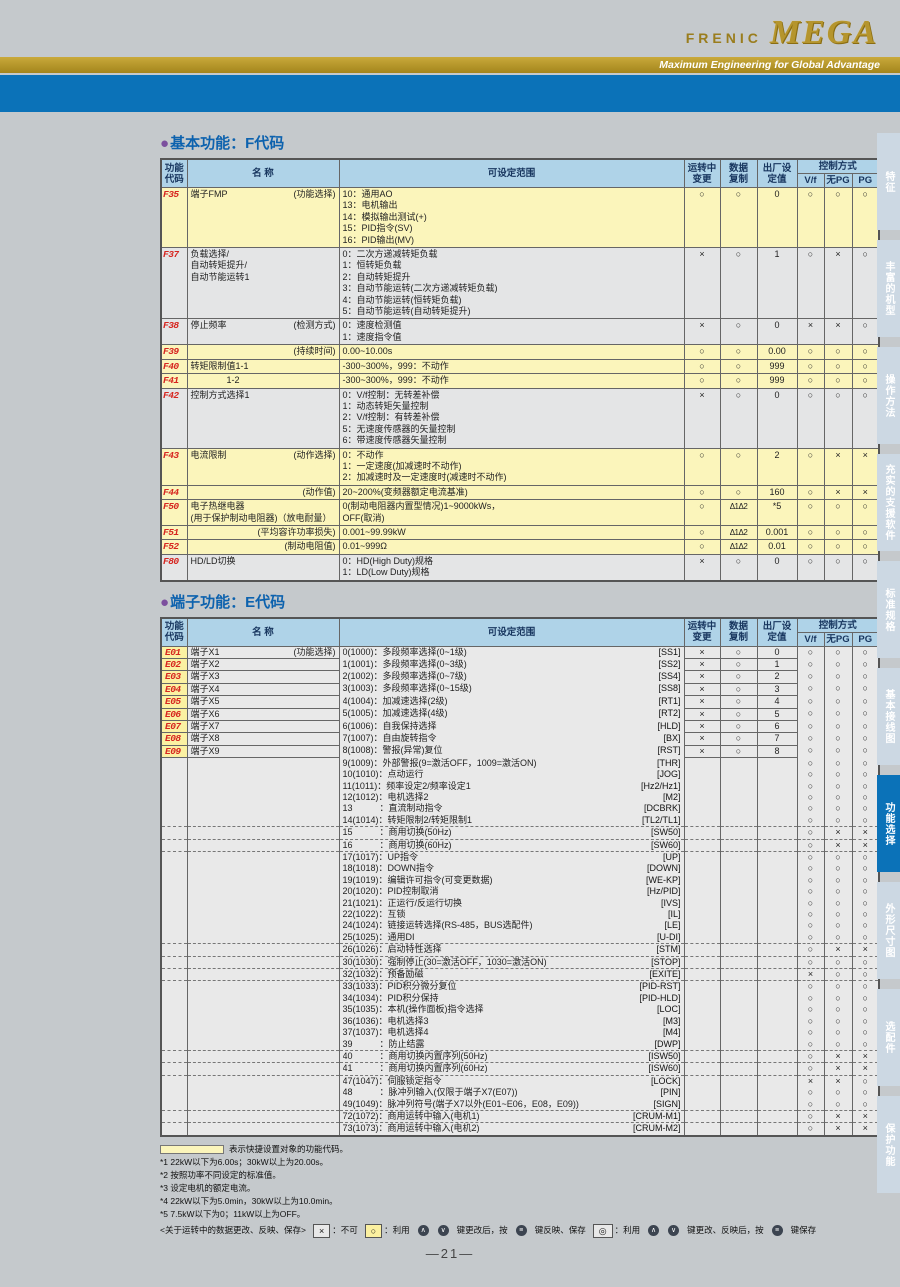  Describe the element at coordinates (373, 1230) in the screenshot. I see `legend-o-box: ○` at that location.